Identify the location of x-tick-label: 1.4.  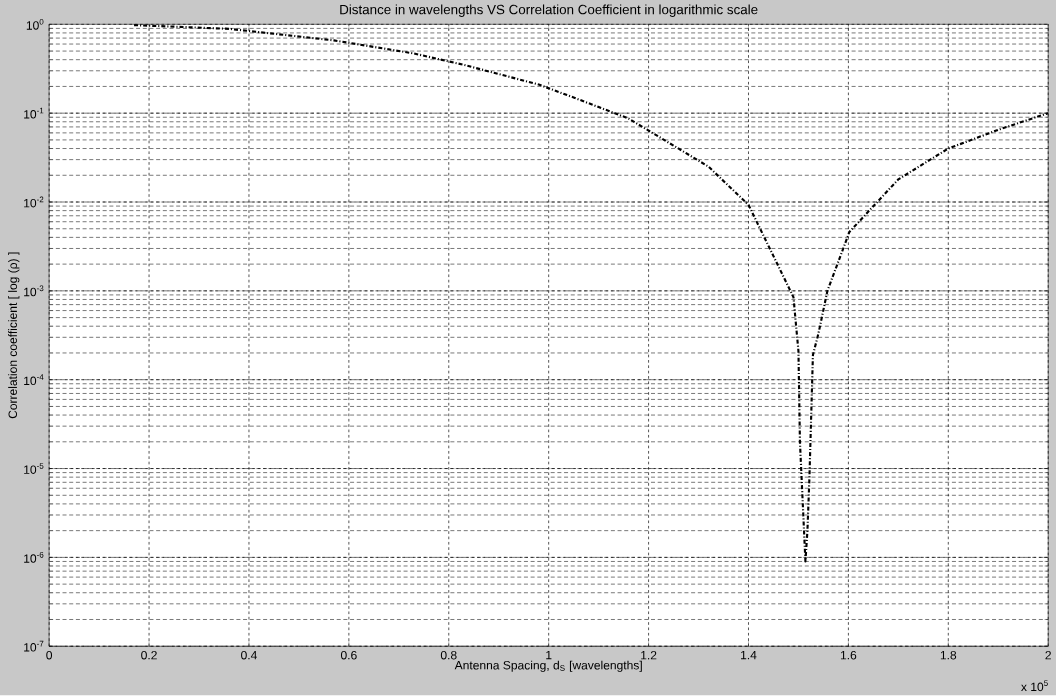
(749, 655).